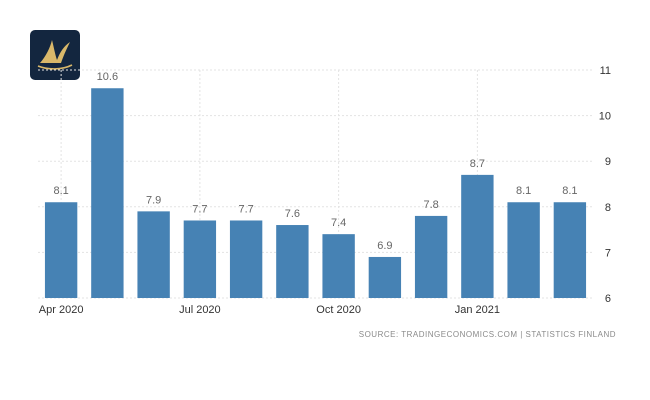  I want to click on y-tick-label: 11, so click(605, 71).